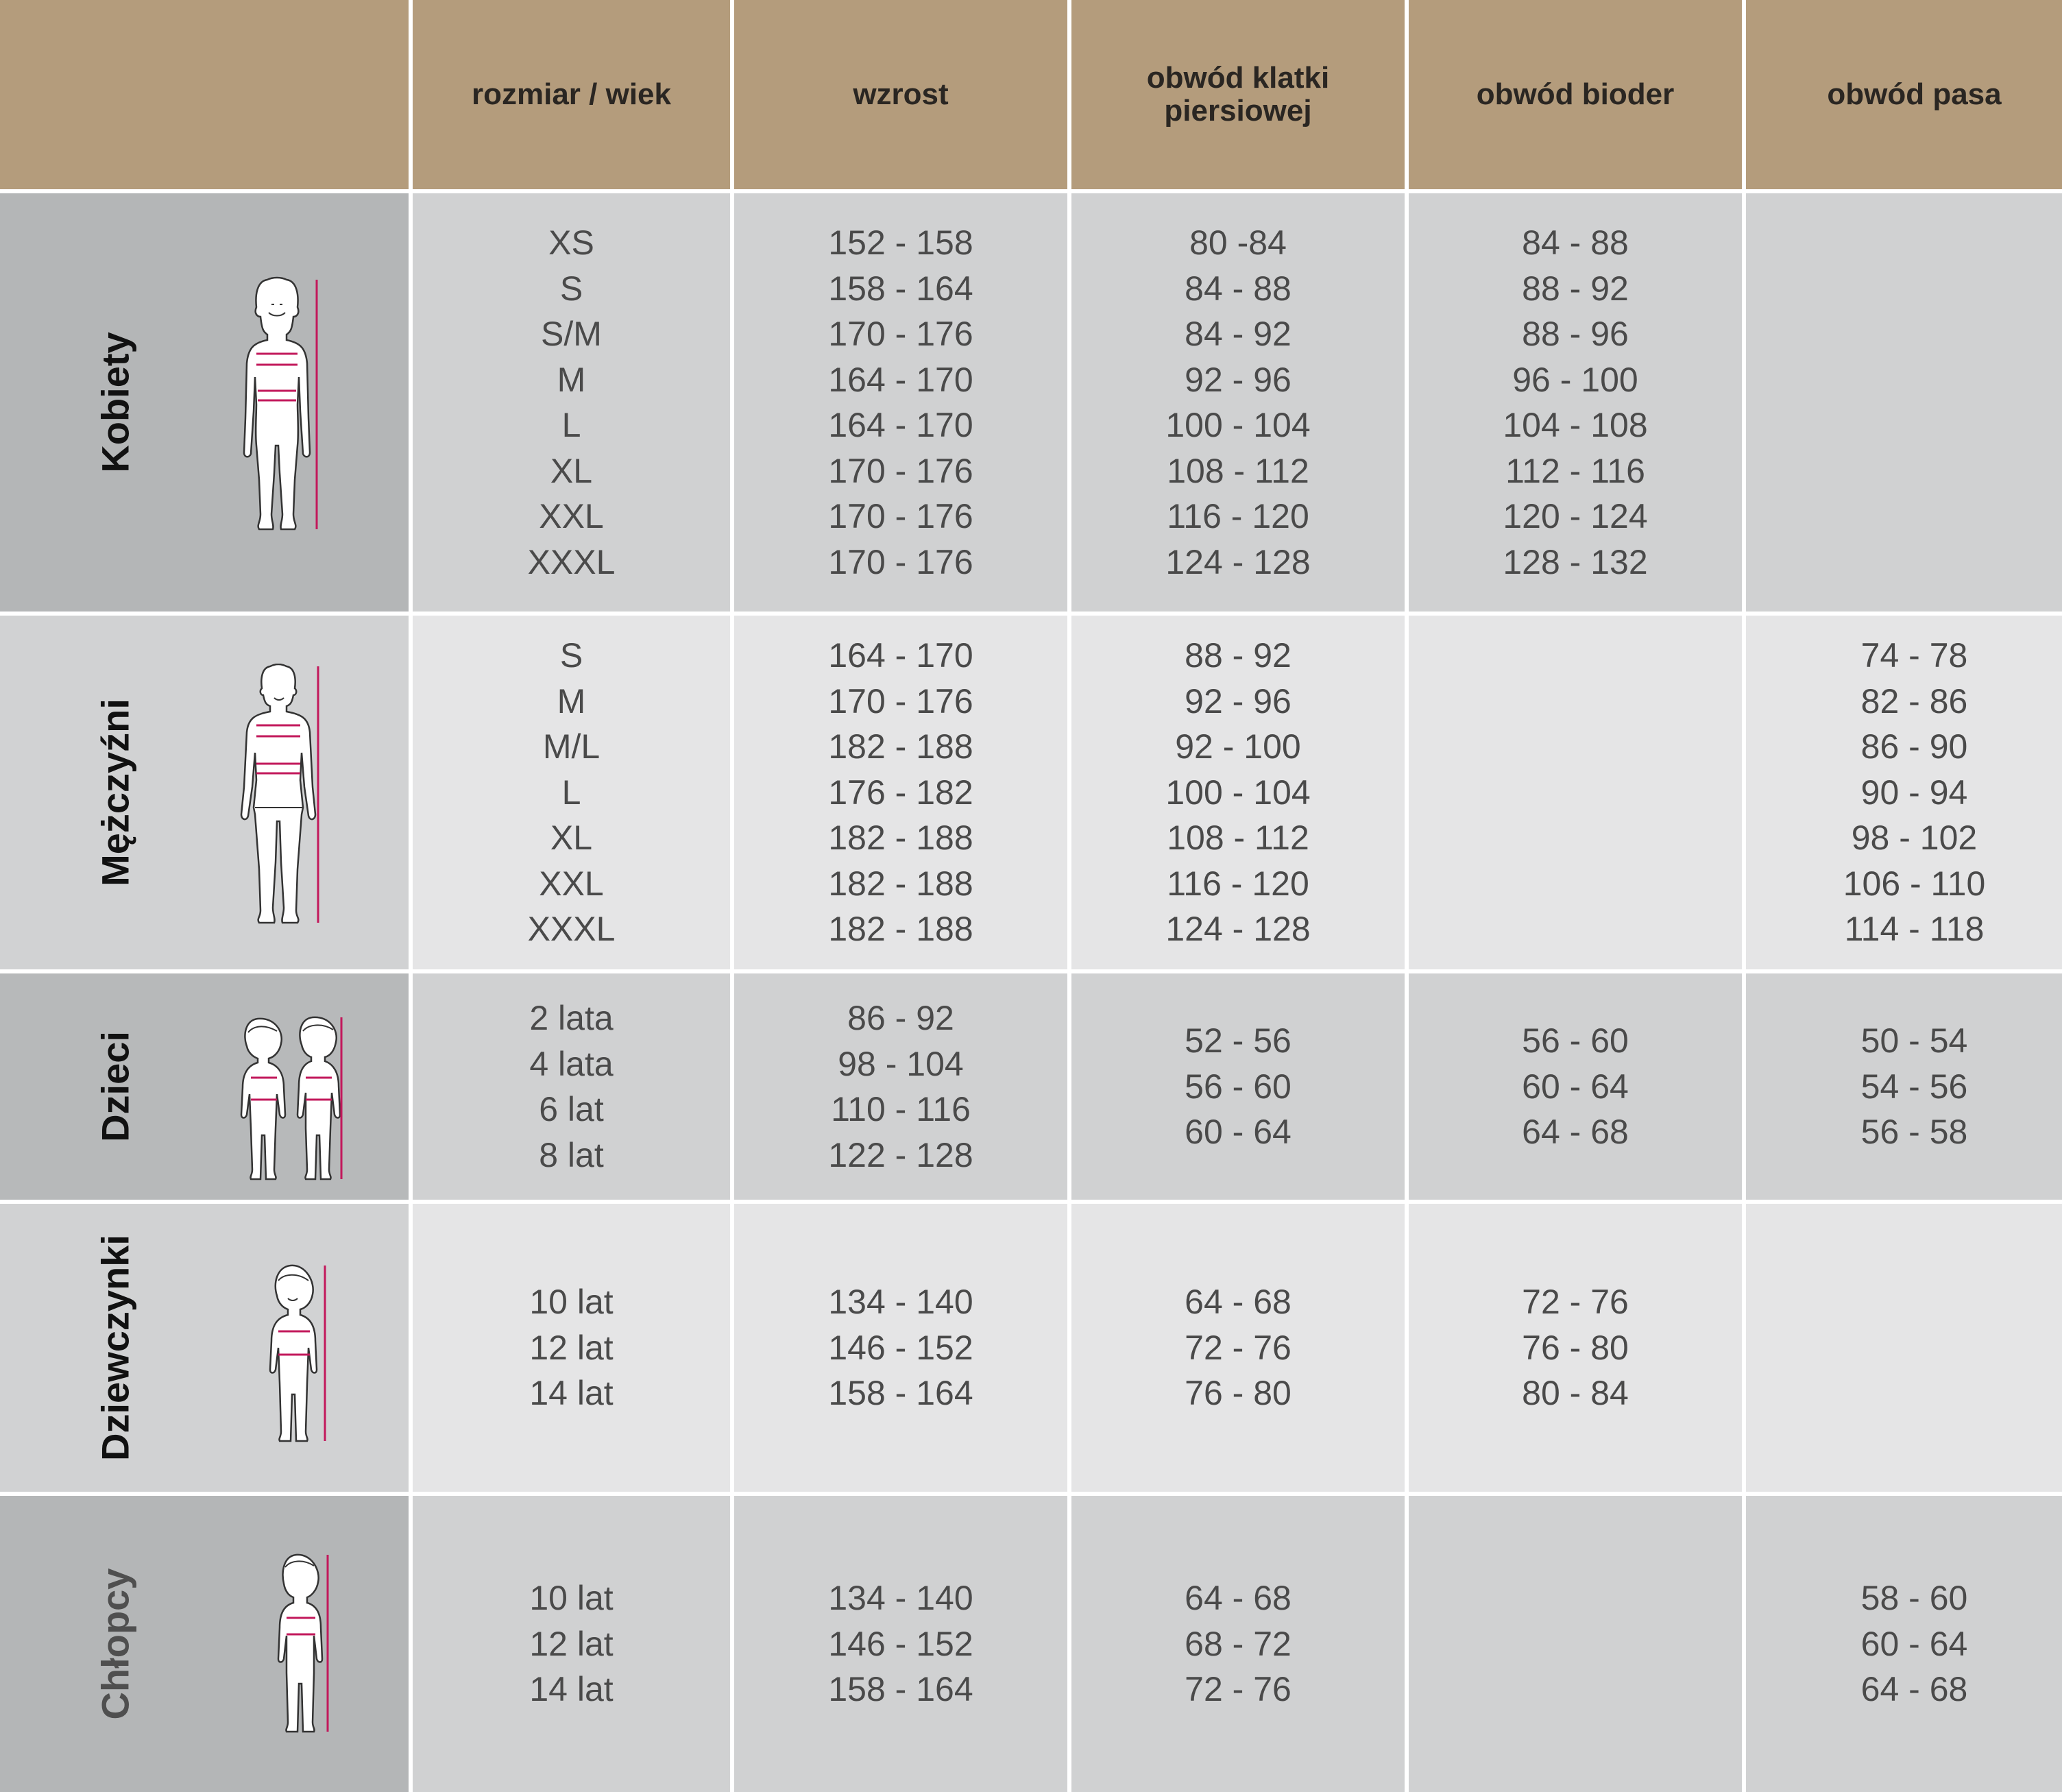  I want to click on value-children-size: 4 lata, so click(571, 1063).